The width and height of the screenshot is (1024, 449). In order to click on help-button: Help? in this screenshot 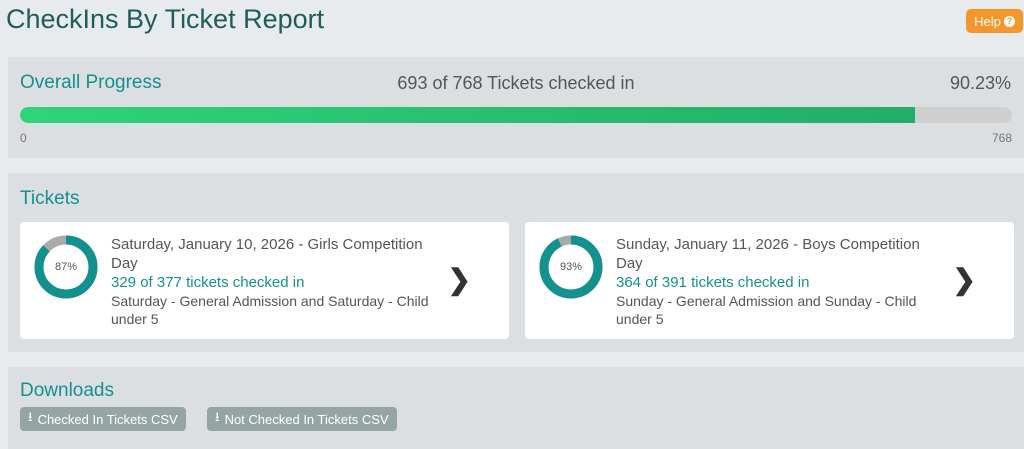, I will do `click(994, 21)`.